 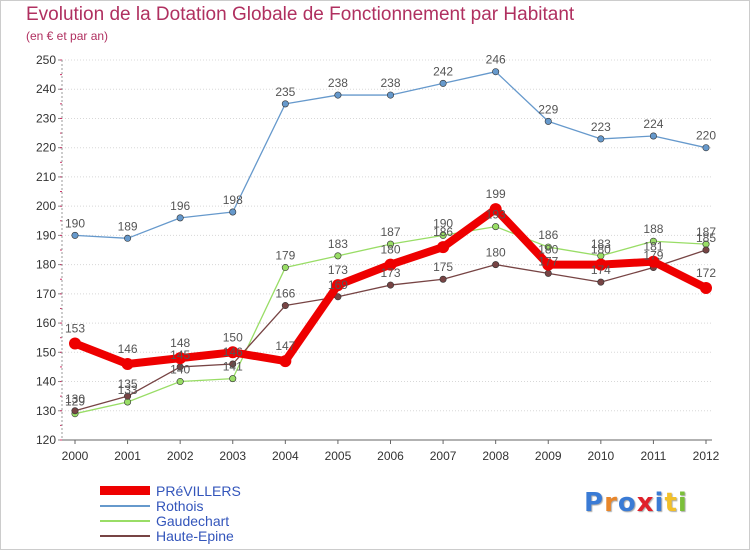 I want to click on data-label-pr-villers: 153, so click(x=75, y=329).